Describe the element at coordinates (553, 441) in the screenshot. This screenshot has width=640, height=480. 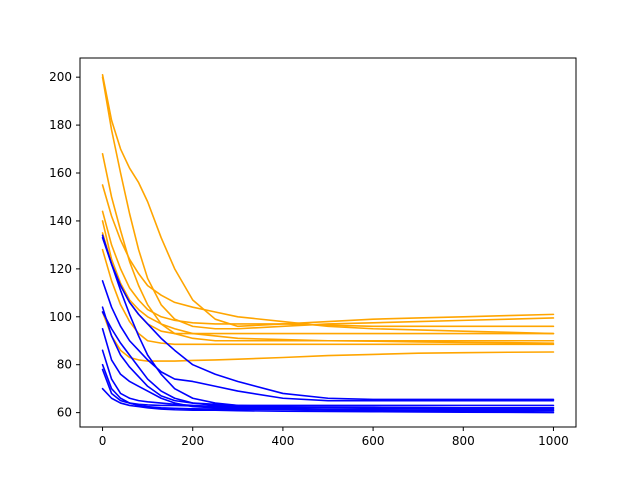
I see `x-tick-label: 1000` at that location.